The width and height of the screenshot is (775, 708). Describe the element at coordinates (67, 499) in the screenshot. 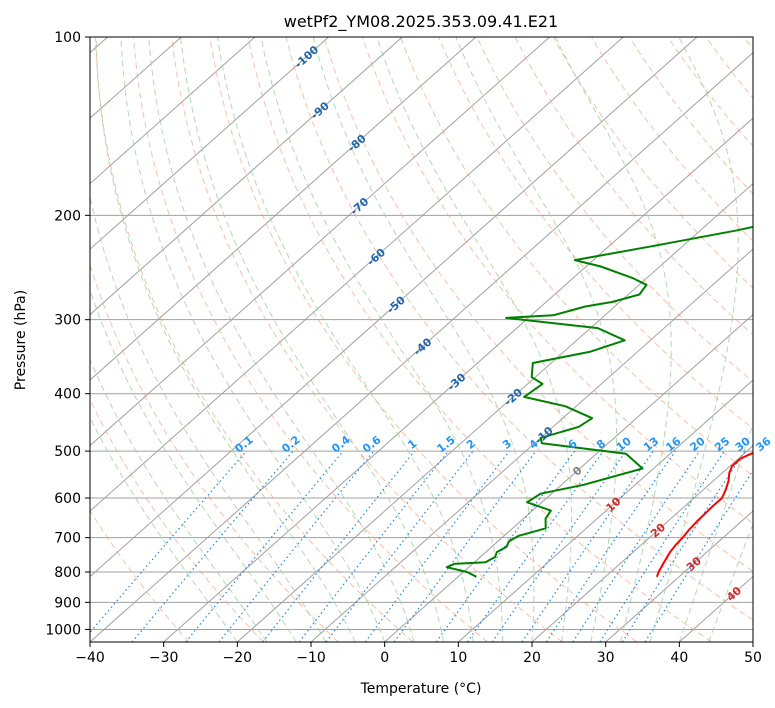

I see `y-tick-label: 600` at that location.